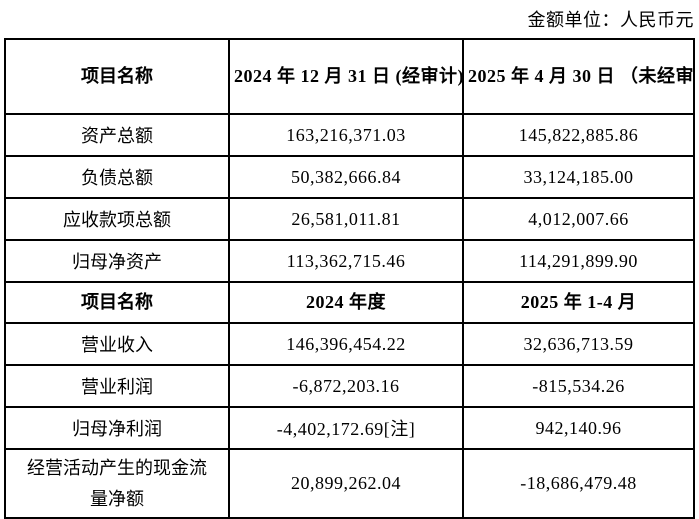  I want to click on value-cell: -18,686,479.48, so click(578, 483).